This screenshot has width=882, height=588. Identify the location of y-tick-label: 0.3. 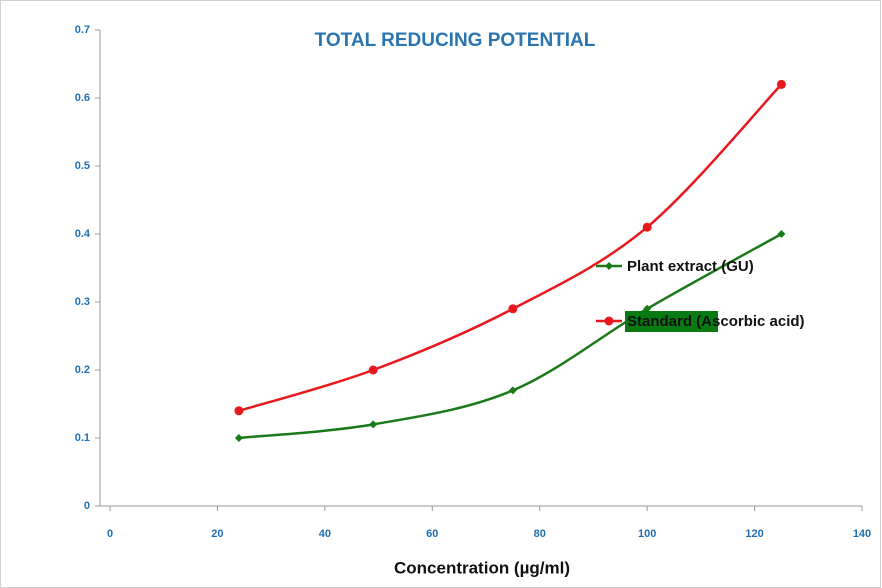
(82, 302).